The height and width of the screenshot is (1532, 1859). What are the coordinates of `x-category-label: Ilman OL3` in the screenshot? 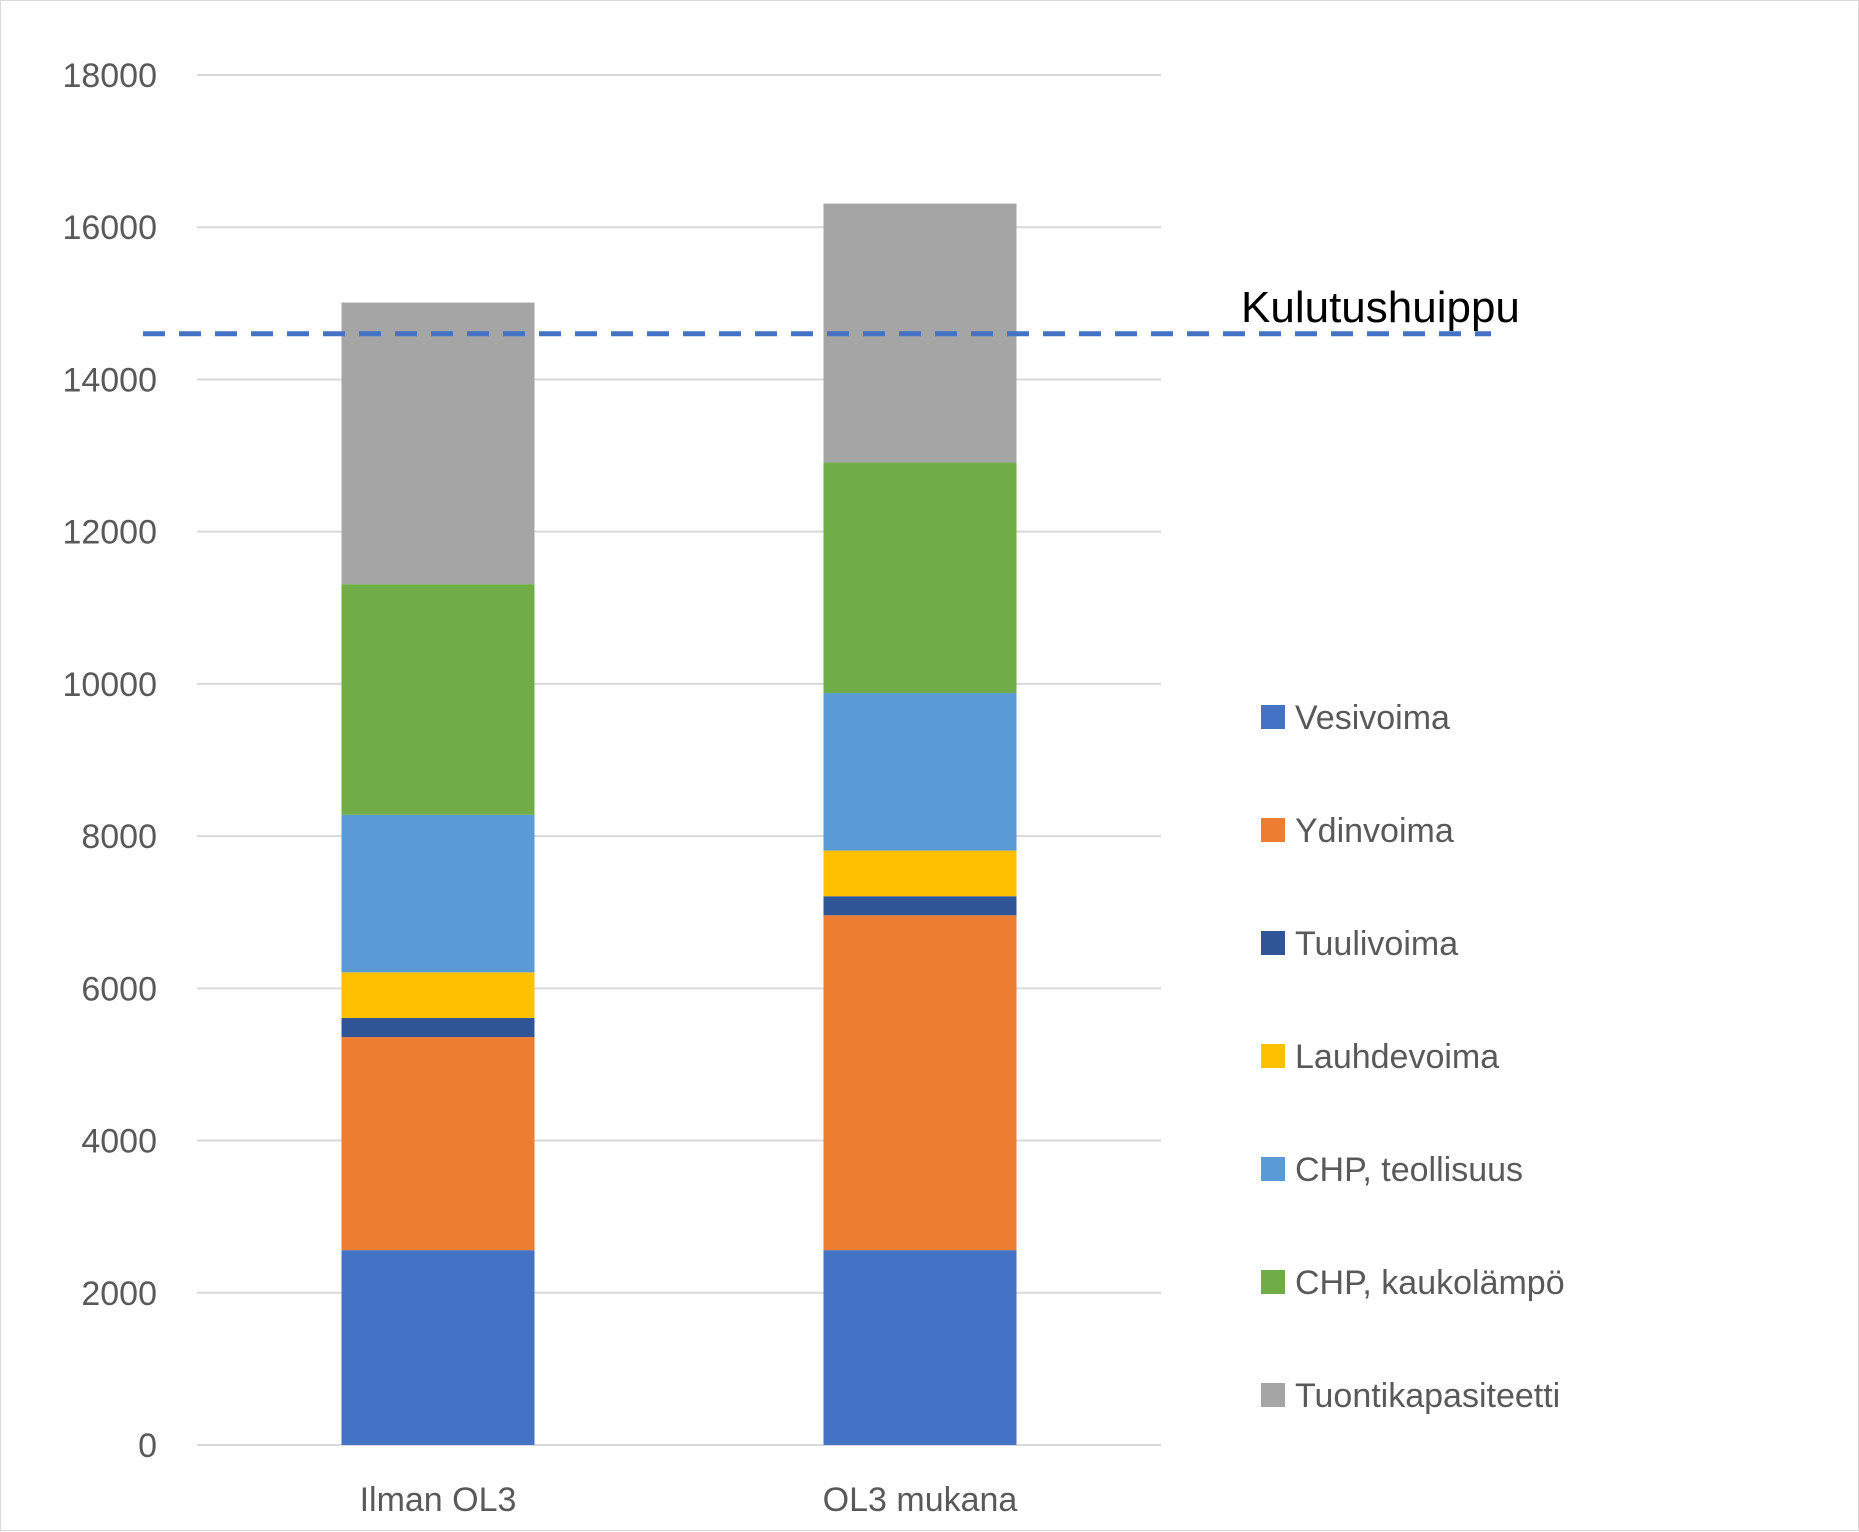 It's located at (438, 1500).